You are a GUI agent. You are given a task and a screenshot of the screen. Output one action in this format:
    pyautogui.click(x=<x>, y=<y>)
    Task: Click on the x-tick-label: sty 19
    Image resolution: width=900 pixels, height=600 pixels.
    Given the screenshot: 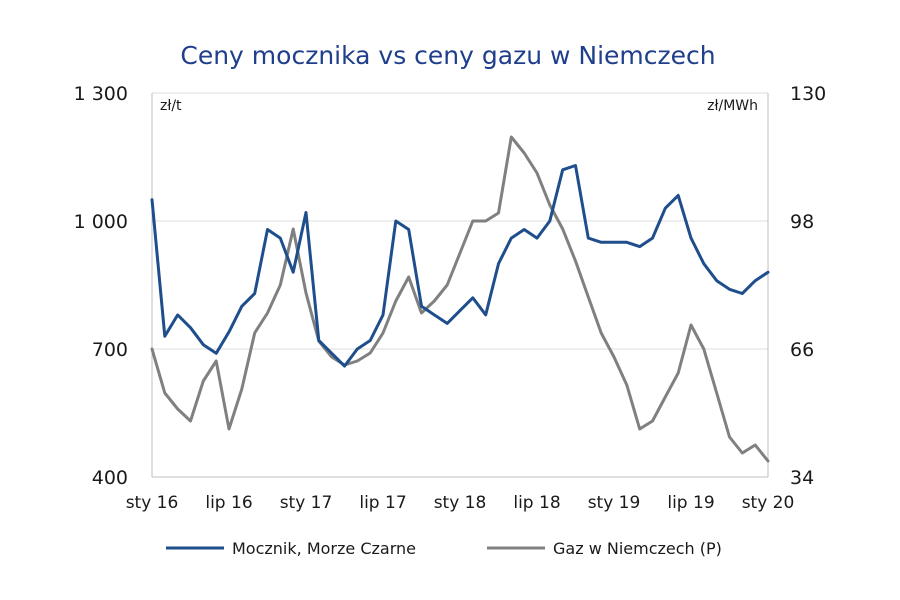 What is the action you would take?
    pyautogui.click(x=614, y=503)
    